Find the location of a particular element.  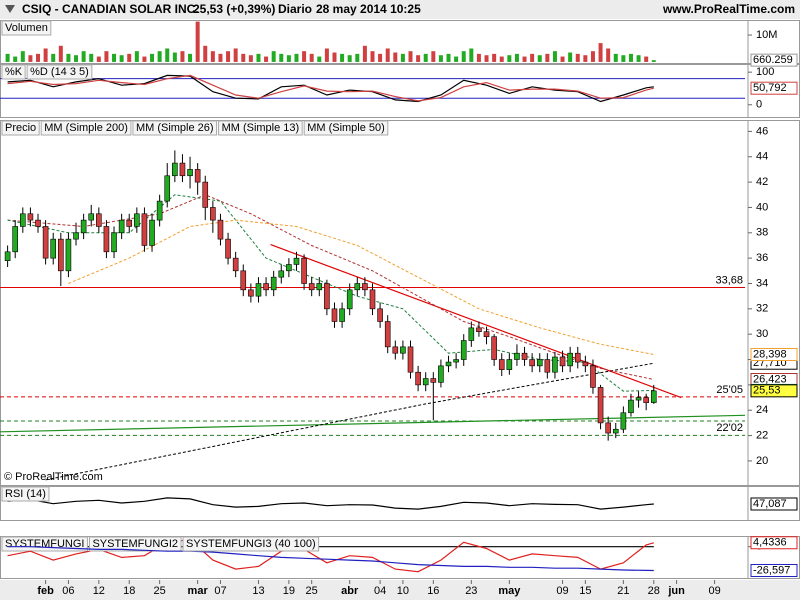

panel is located at coordinates (400, 503).